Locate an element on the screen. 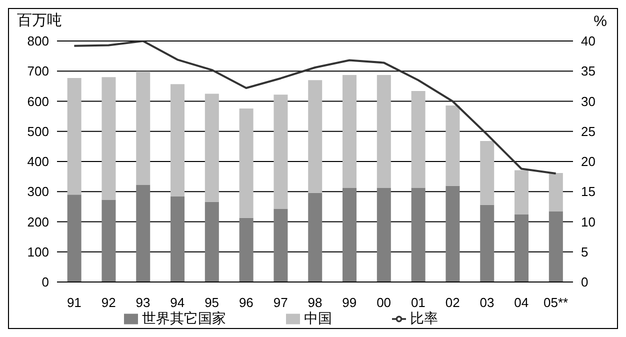  x-tick-label: 92 is located at coordinates (108, 302).